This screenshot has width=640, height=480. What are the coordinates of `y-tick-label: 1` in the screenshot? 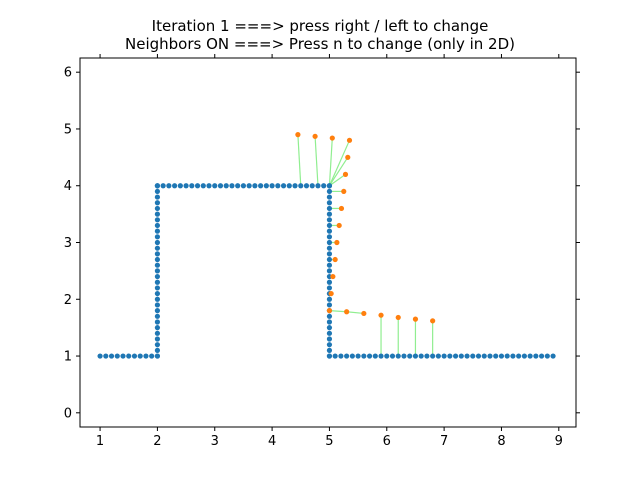 It's located at (68, 357).